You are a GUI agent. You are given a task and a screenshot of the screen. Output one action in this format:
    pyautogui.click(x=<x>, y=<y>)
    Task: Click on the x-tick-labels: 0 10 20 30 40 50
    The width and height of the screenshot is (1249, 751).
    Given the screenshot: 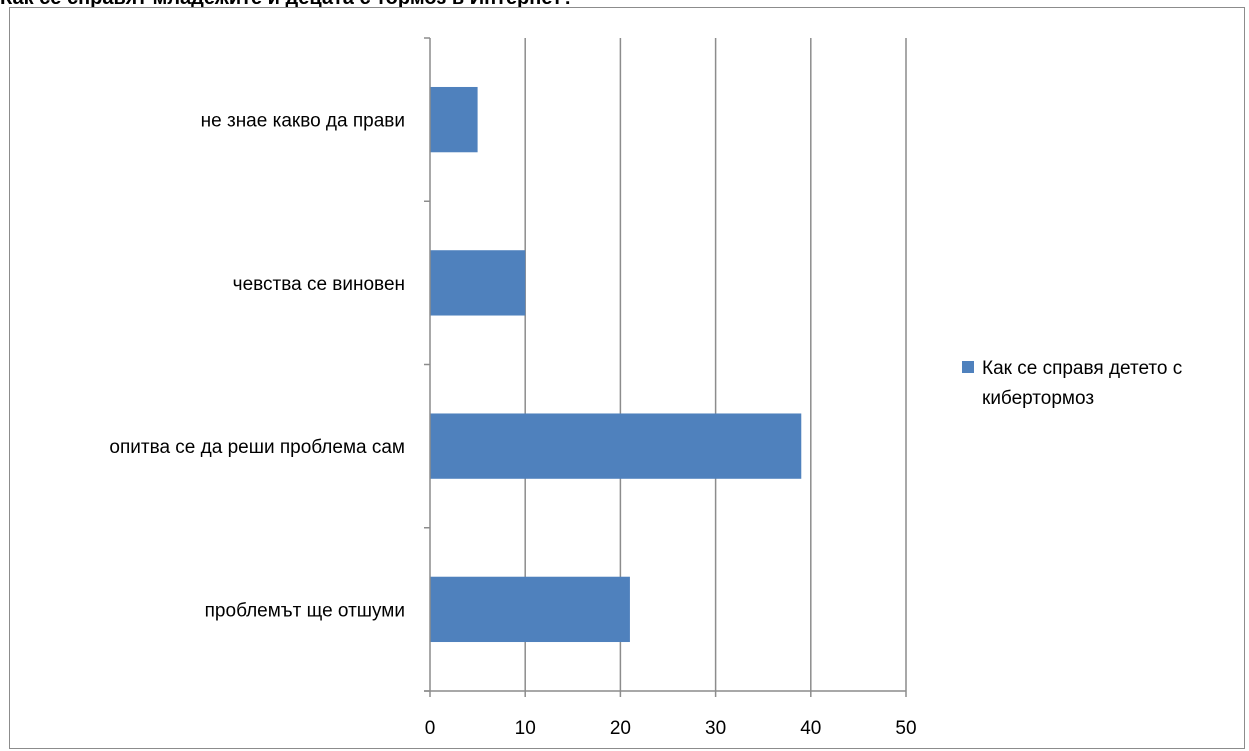 What is the action you would take?
    pyautogui.click(x=671, y=728)
    